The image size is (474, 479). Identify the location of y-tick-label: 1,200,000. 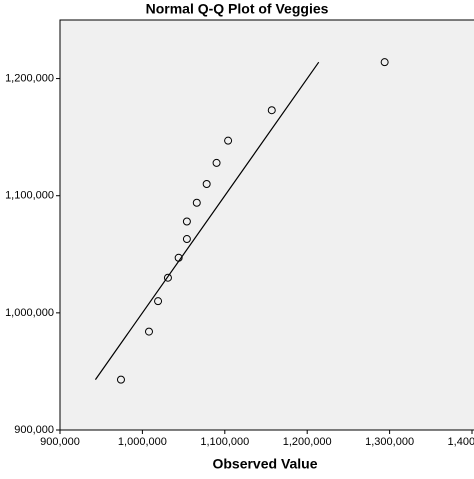
(29, 78).